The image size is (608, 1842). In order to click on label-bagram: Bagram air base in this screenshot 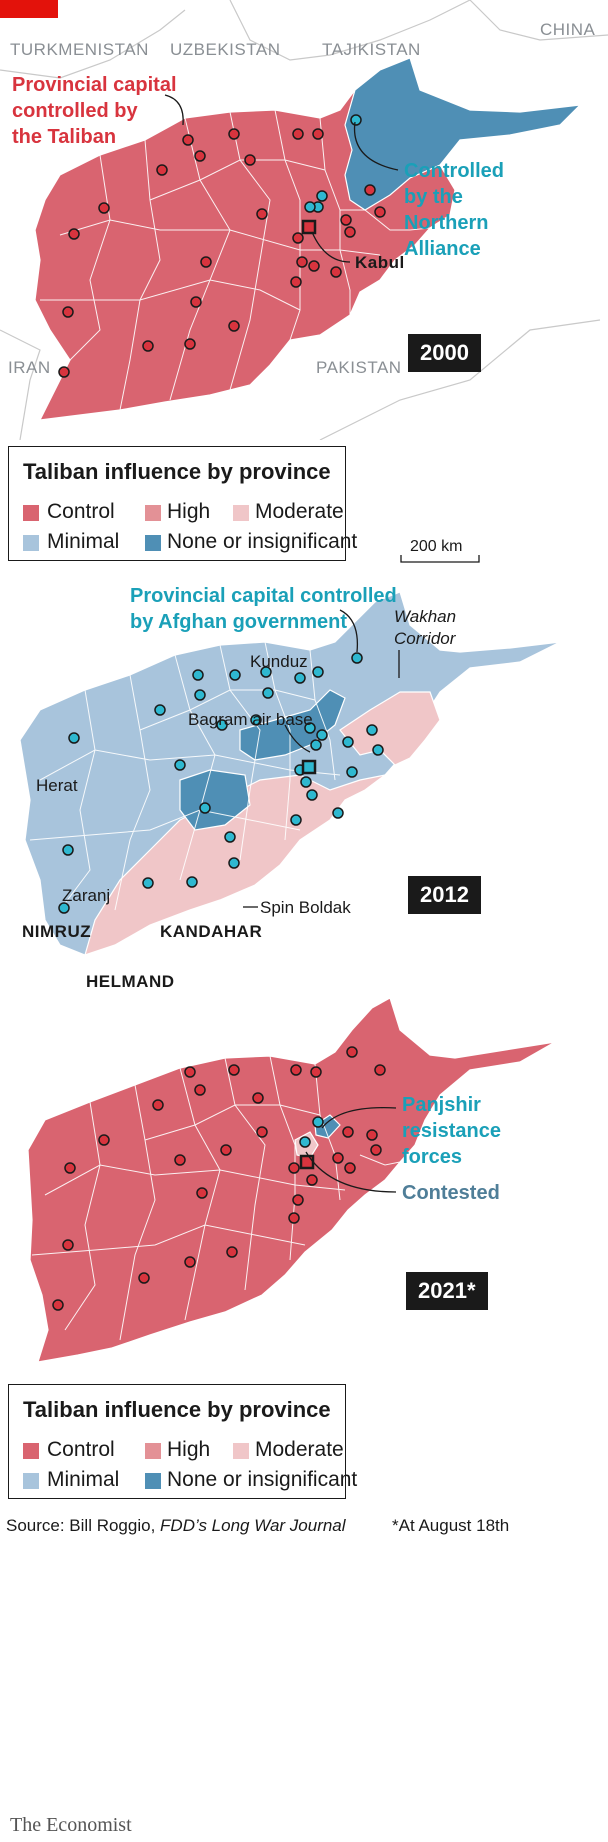, I will do `click(250, 719)`.